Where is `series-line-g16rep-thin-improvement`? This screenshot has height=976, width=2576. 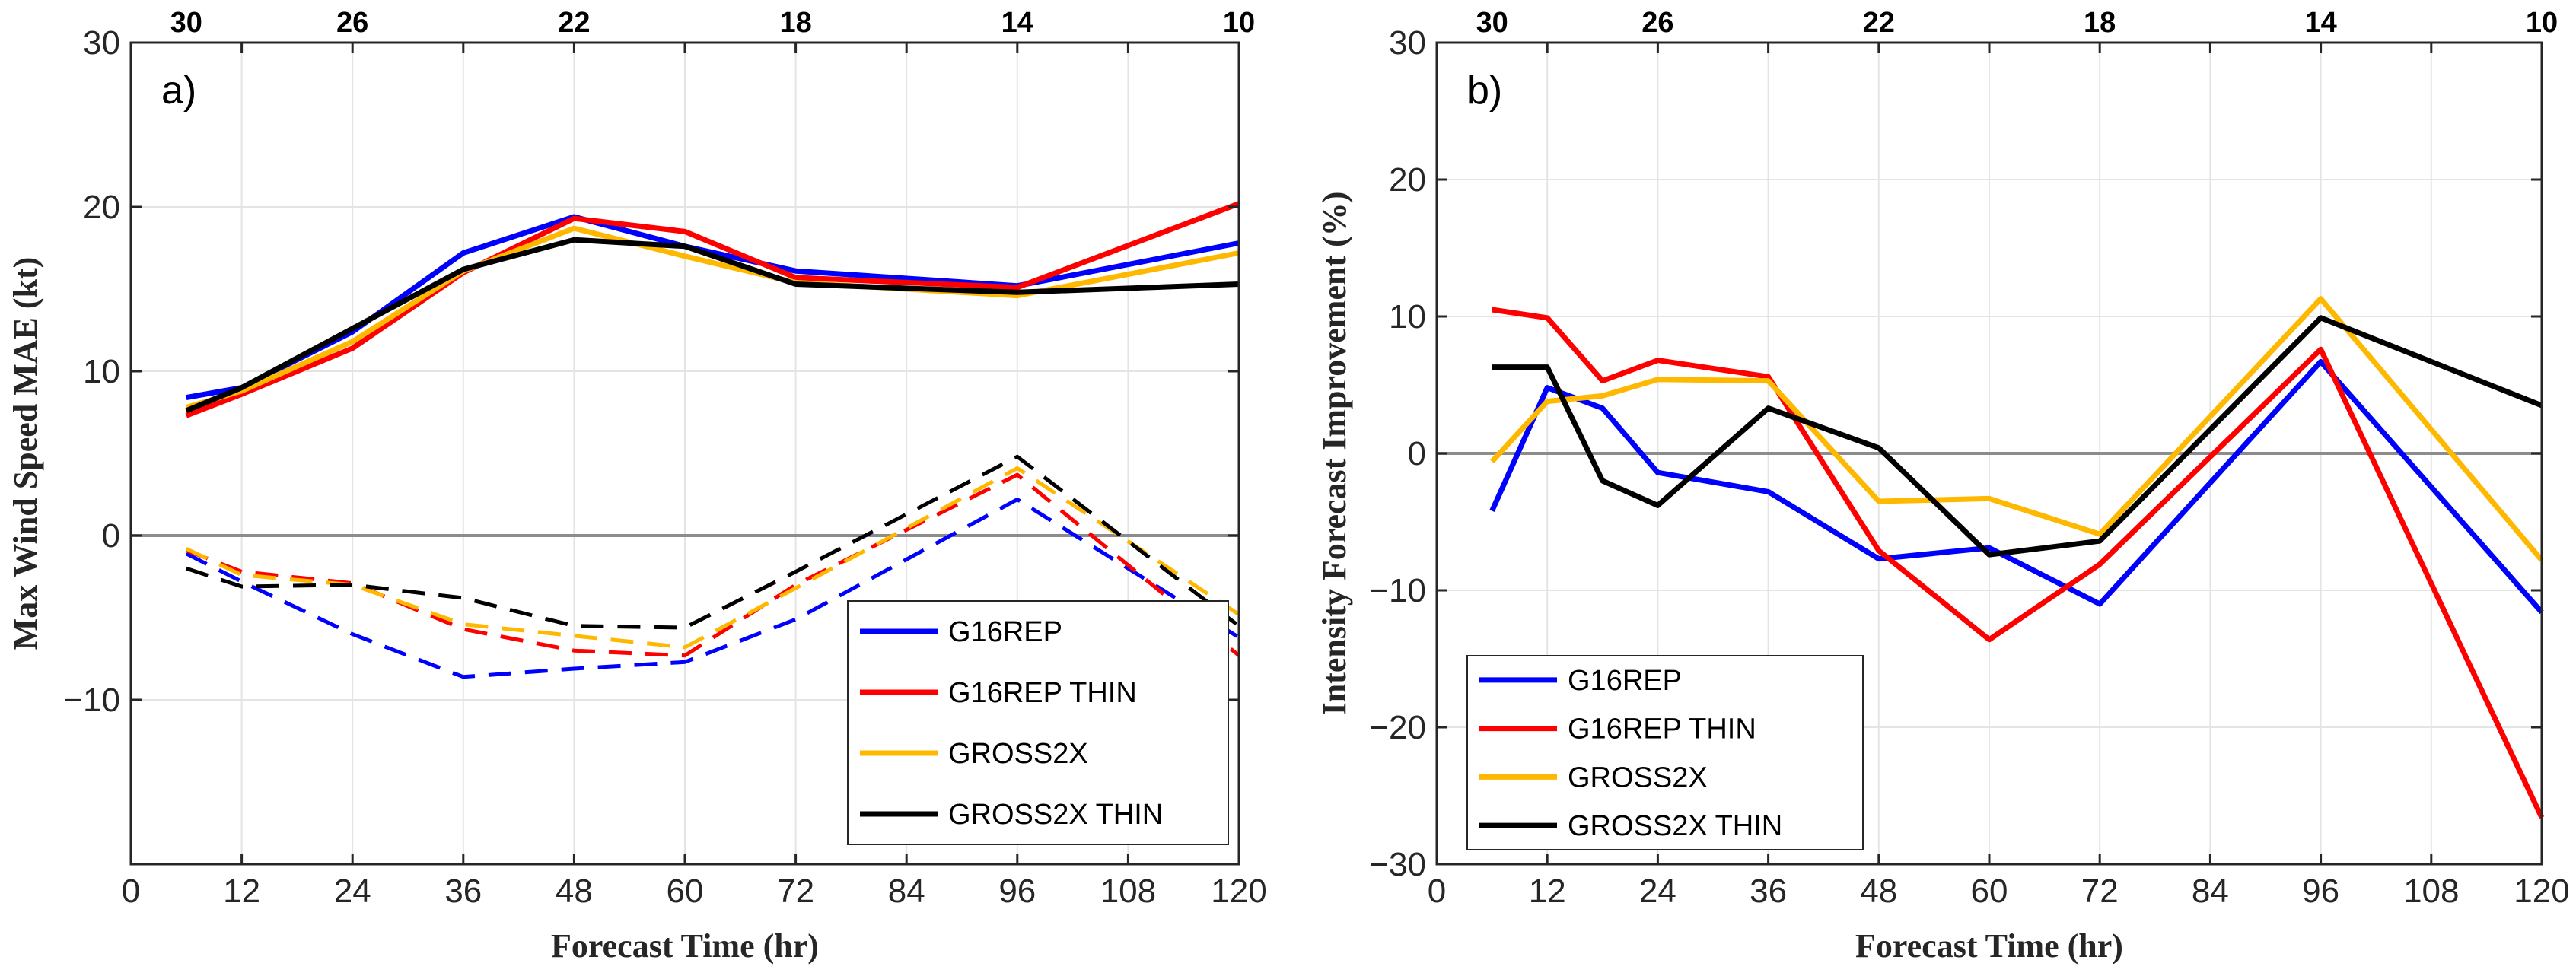 series-line-g16rep-thin-improvement is located at coordinates (712, 565).